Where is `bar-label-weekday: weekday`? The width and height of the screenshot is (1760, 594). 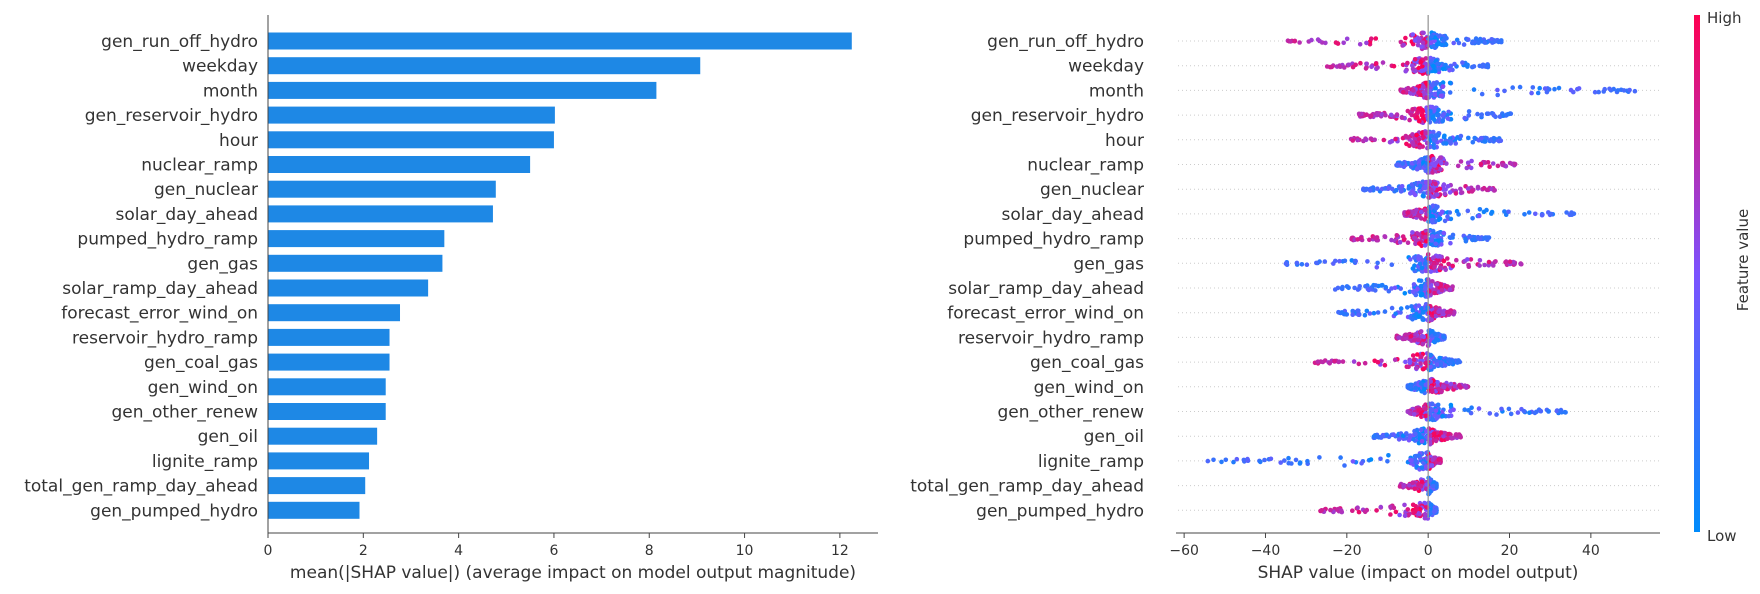 bar-label-weekday: weekday is located at coordinates (220, 67).